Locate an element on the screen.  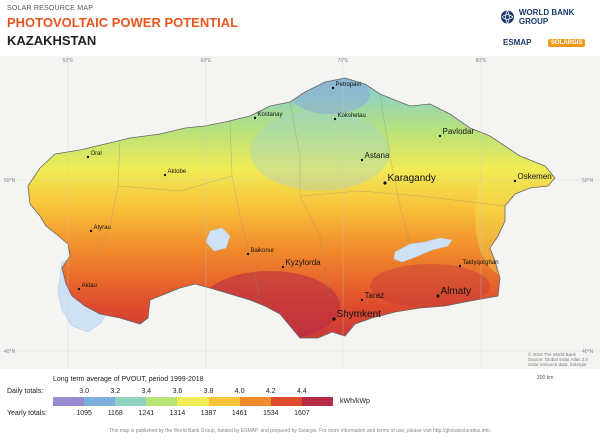
city-label: Karagandy is located at coordinates (412, 178).